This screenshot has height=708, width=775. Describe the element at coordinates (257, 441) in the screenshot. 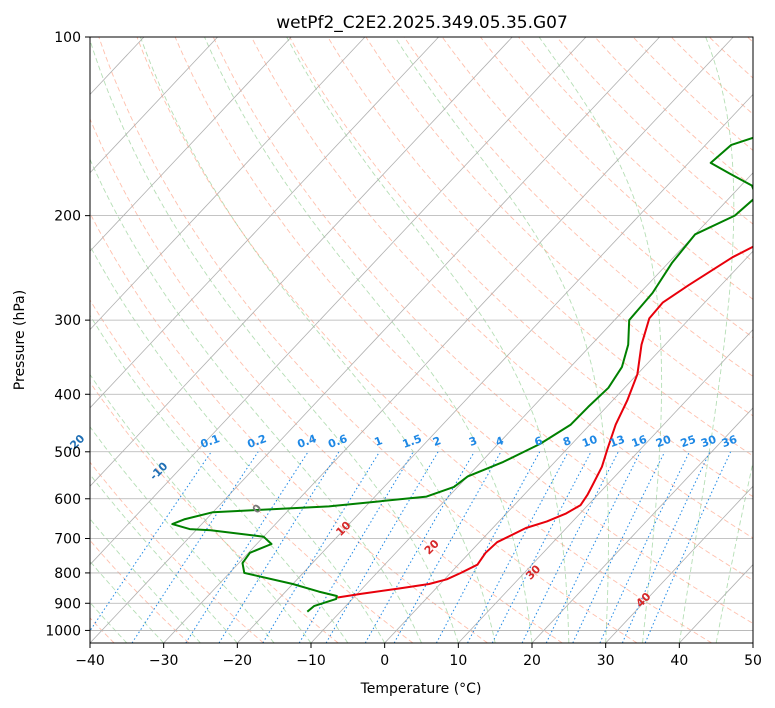

I see `mixing-ratio-label: 0.2` at that location.